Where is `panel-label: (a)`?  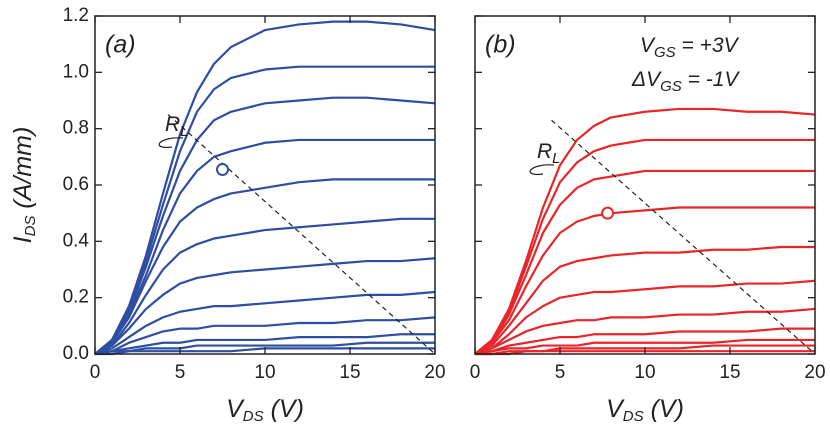
panel-label: (a) is located at coordinates (120, 45).